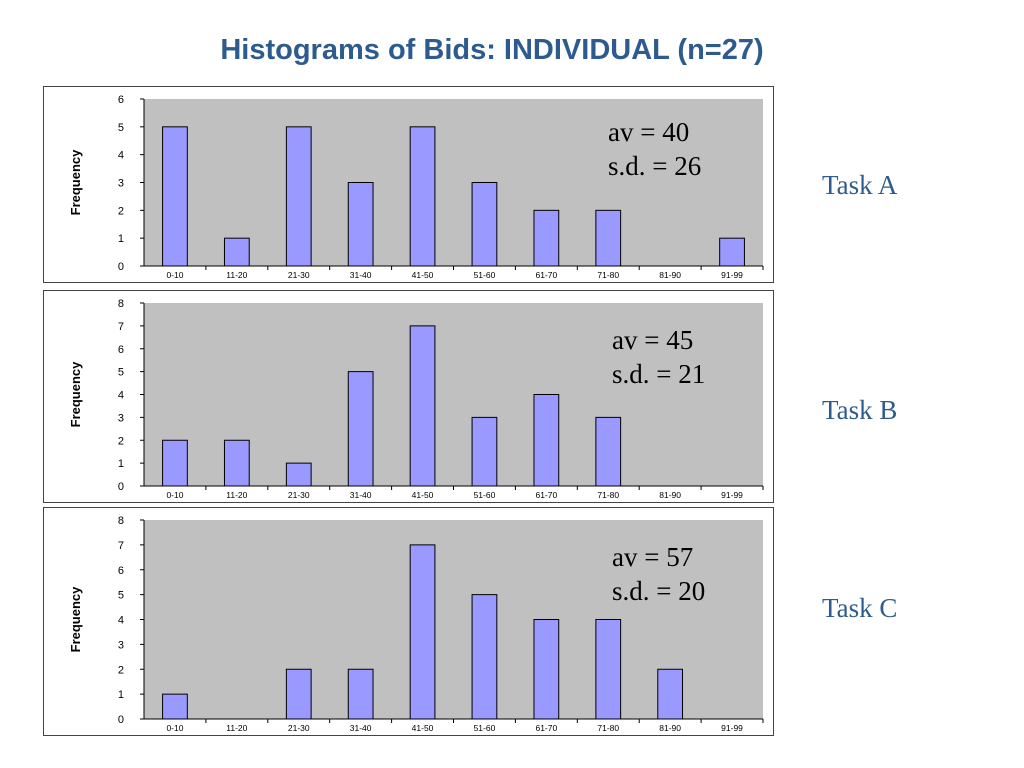 The image size is (1024, 768). Describe the element at coordinates (658, 357) in the screenshot. I see `stats-task-b: av = 45 s.d. = 21` at that location.